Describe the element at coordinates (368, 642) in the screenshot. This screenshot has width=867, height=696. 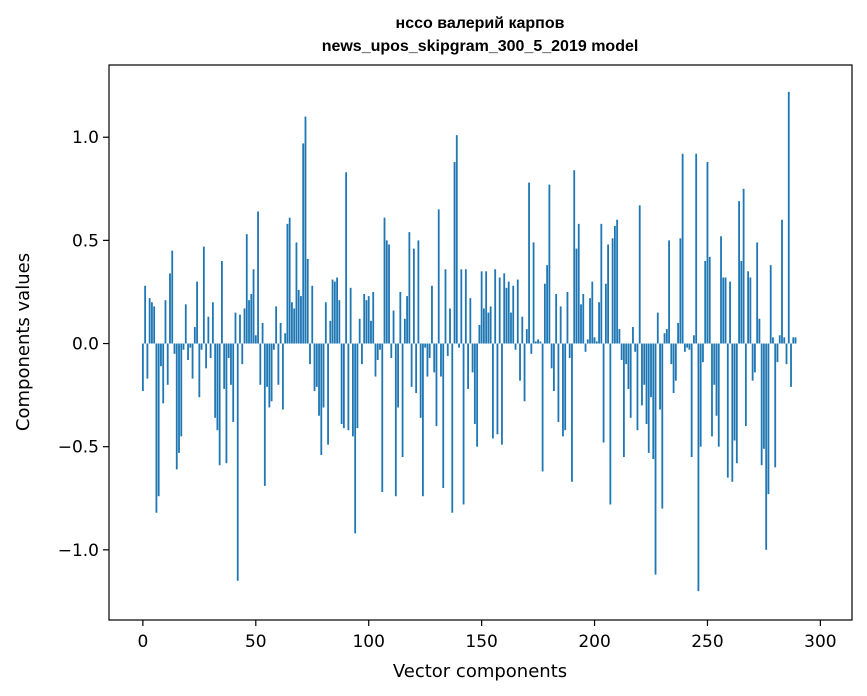
I see `x-tick-label: 100` at that location.